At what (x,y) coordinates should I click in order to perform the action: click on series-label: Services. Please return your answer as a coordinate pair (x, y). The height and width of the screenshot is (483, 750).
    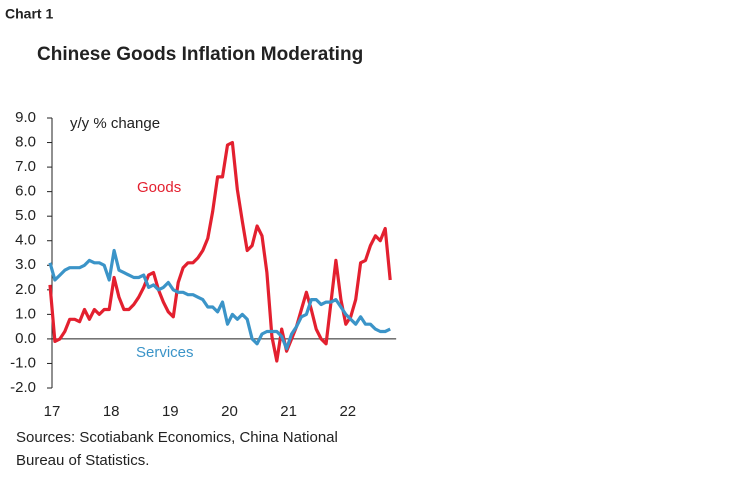
    Looking at the image, I should click on (165, 352).